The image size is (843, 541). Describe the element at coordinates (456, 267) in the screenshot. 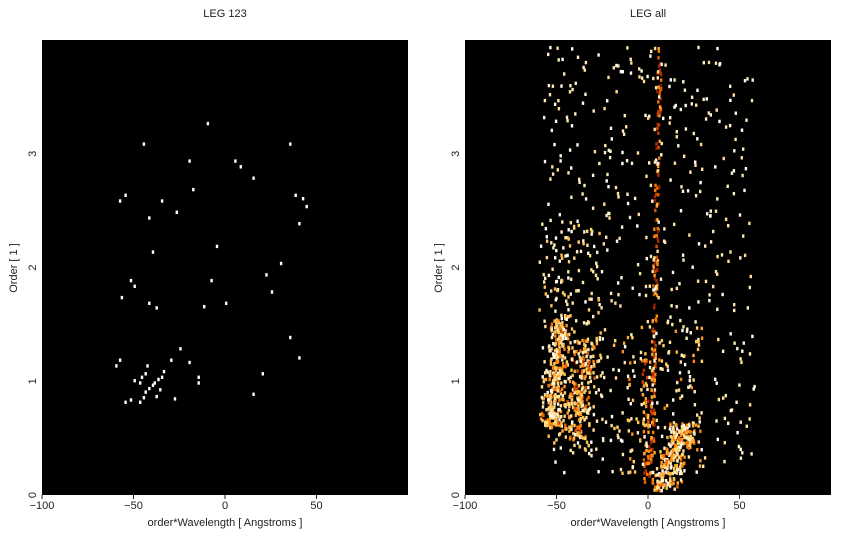

I see `y-tick-label: 2` at that location.